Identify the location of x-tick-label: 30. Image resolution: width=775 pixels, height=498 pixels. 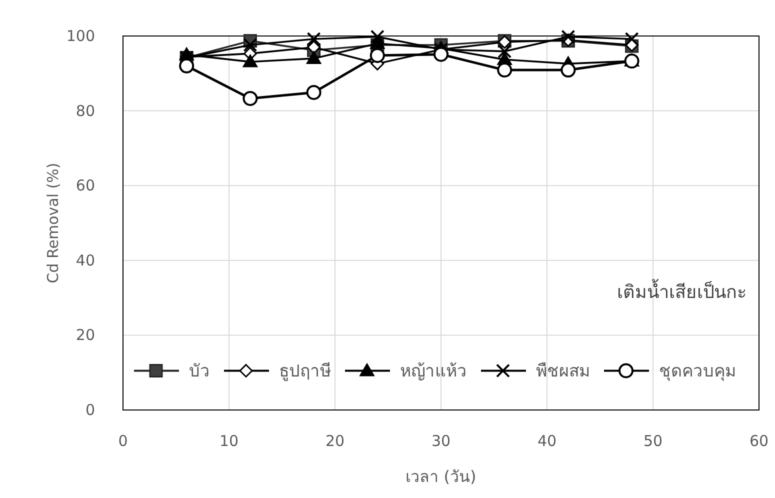
(441, 441).